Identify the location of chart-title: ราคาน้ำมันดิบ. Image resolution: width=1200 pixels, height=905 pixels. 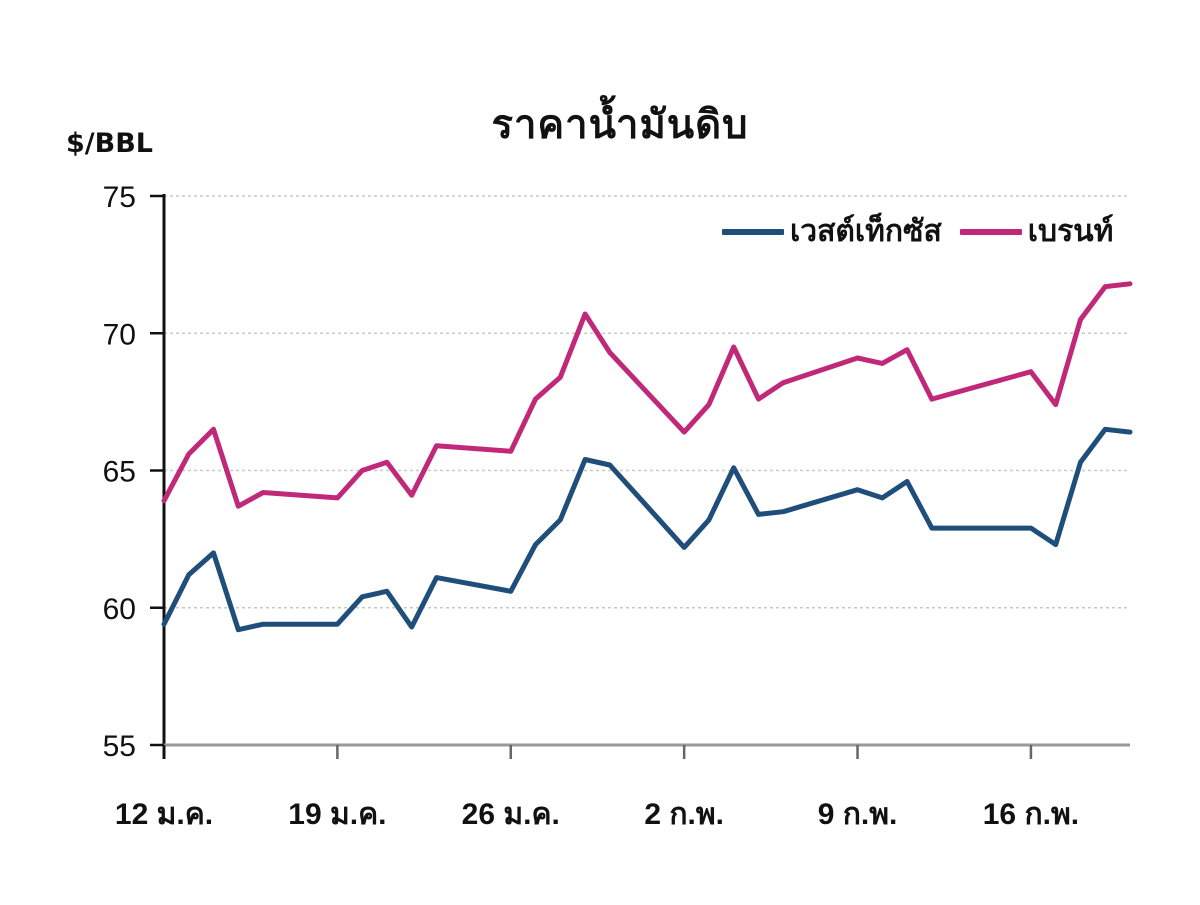
(620, 125).